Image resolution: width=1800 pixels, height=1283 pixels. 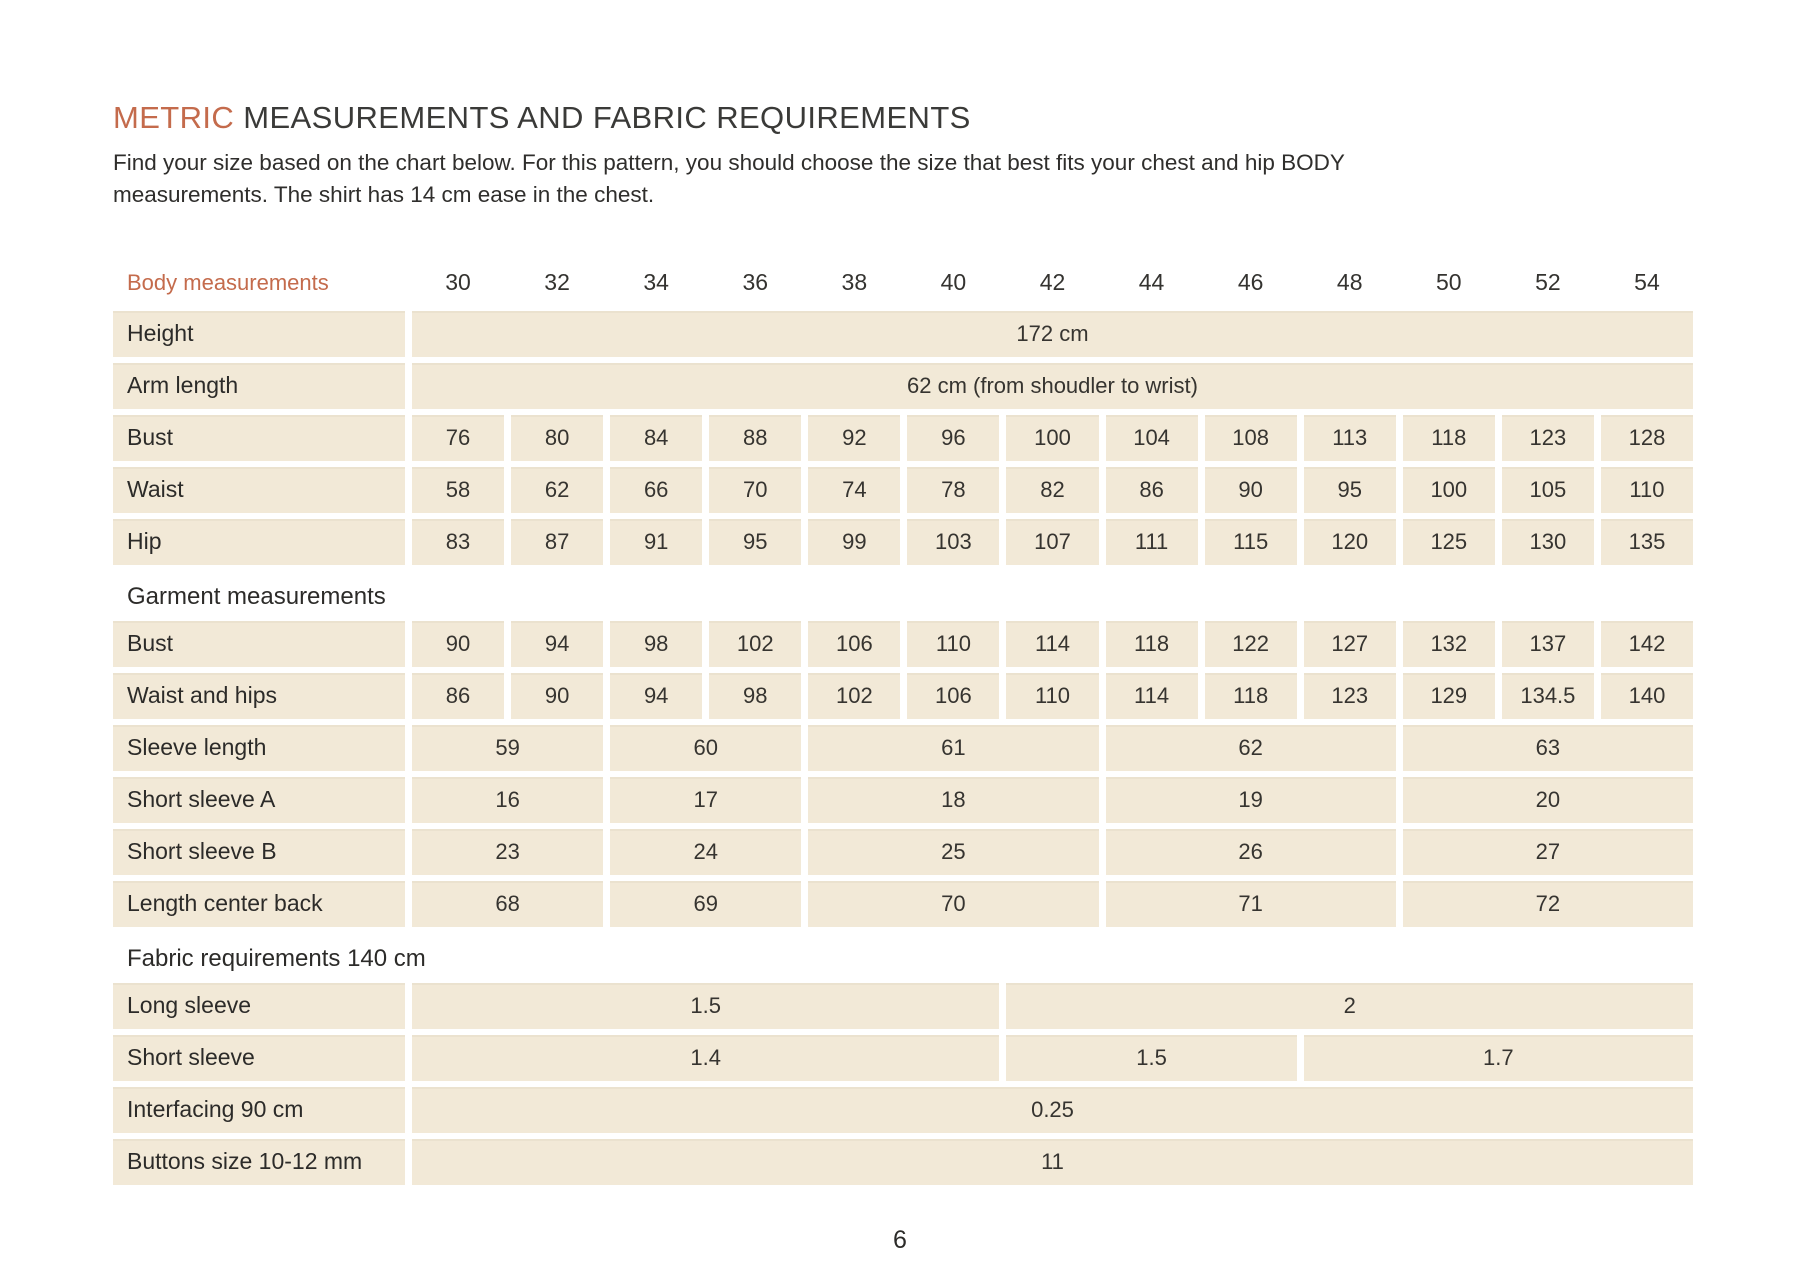 What do you see at coordinates (1349, 541) in the screenshot?
I see `value-cell: 120` at bounding box center [1349, 541].